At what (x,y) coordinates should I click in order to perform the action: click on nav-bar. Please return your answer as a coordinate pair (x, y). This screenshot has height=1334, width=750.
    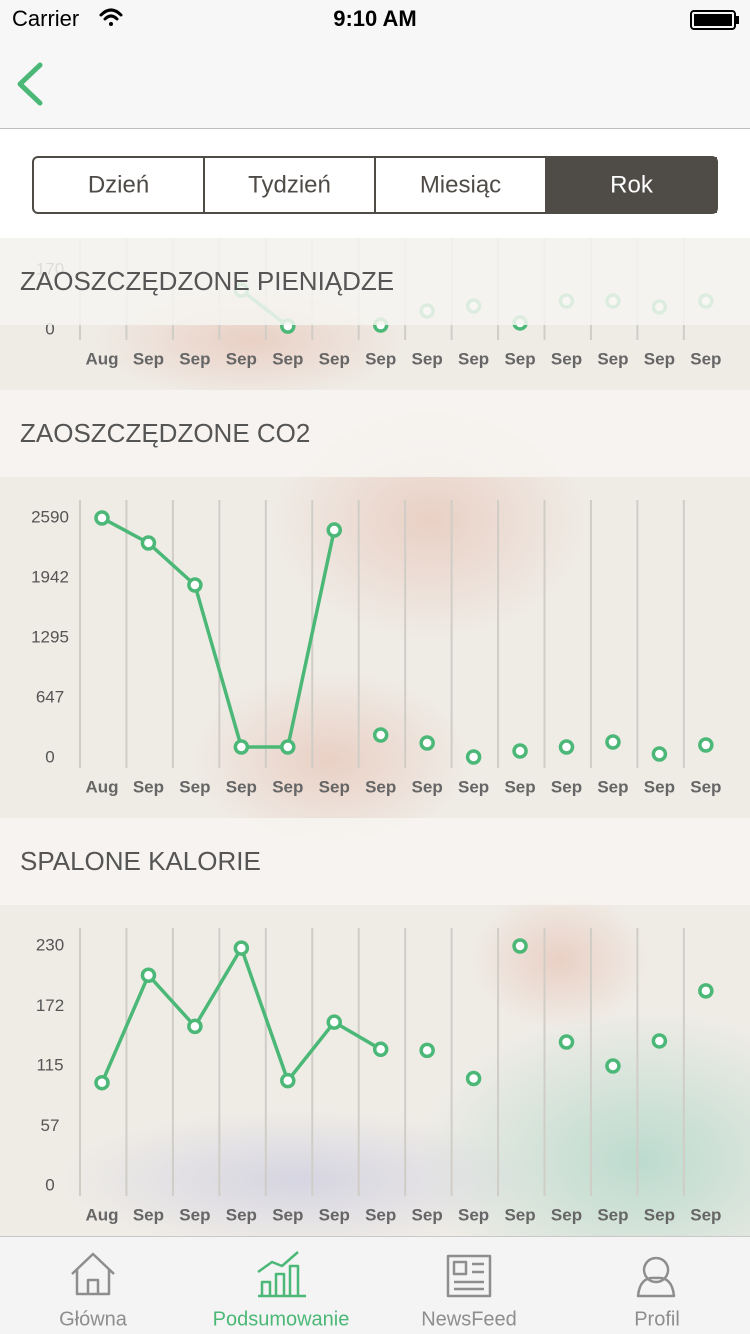
    Looking at the image, I should click on (375, 64).